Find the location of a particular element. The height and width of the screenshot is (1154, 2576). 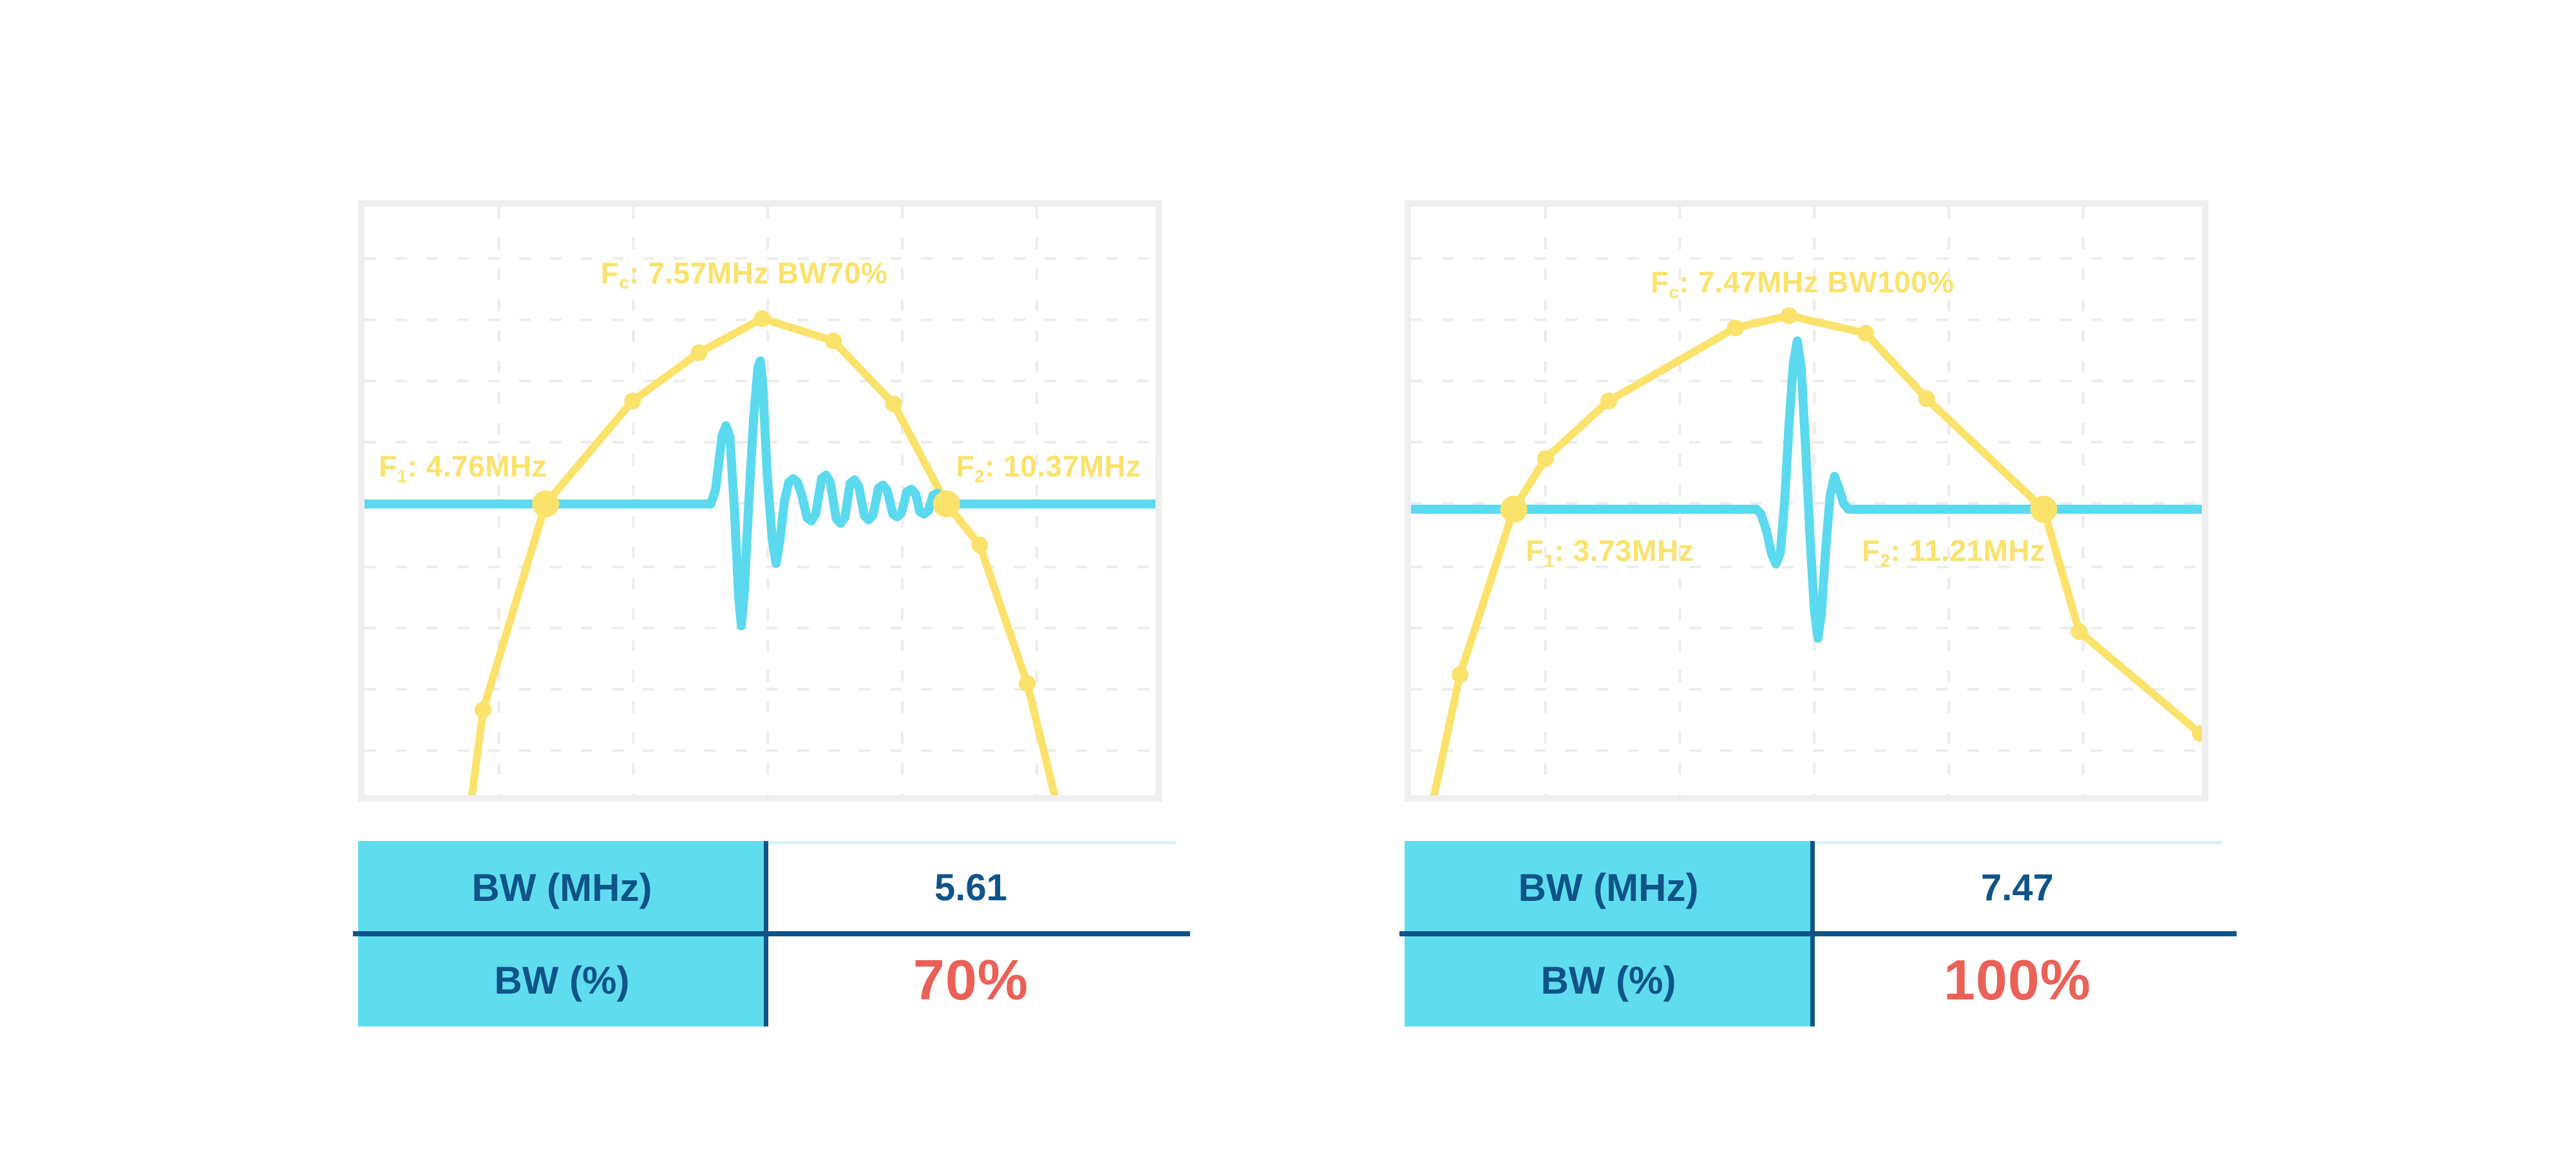

bw-mhz-value: 5.61 is located at coordinates (971, 887).